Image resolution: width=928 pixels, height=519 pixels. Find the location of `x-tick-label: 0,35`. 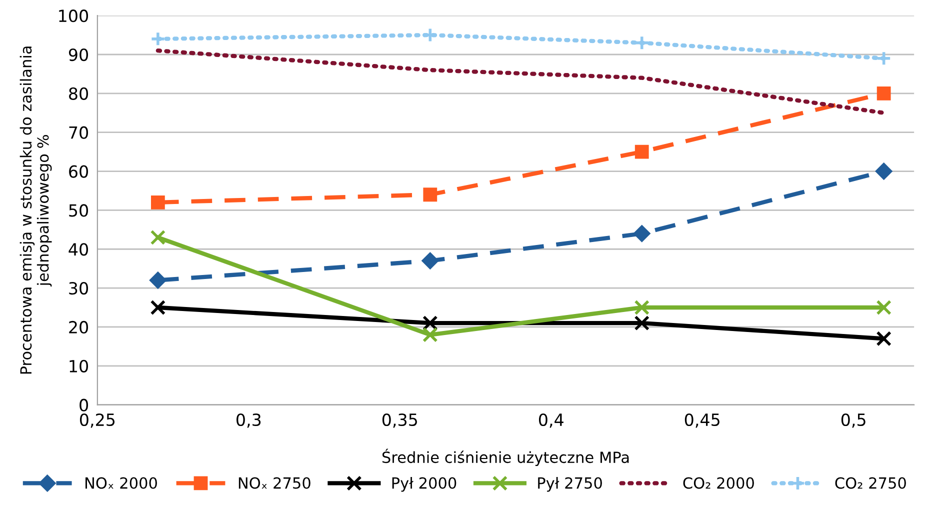

x-tick-label: 0,35 is located at coordinates (399, 420).